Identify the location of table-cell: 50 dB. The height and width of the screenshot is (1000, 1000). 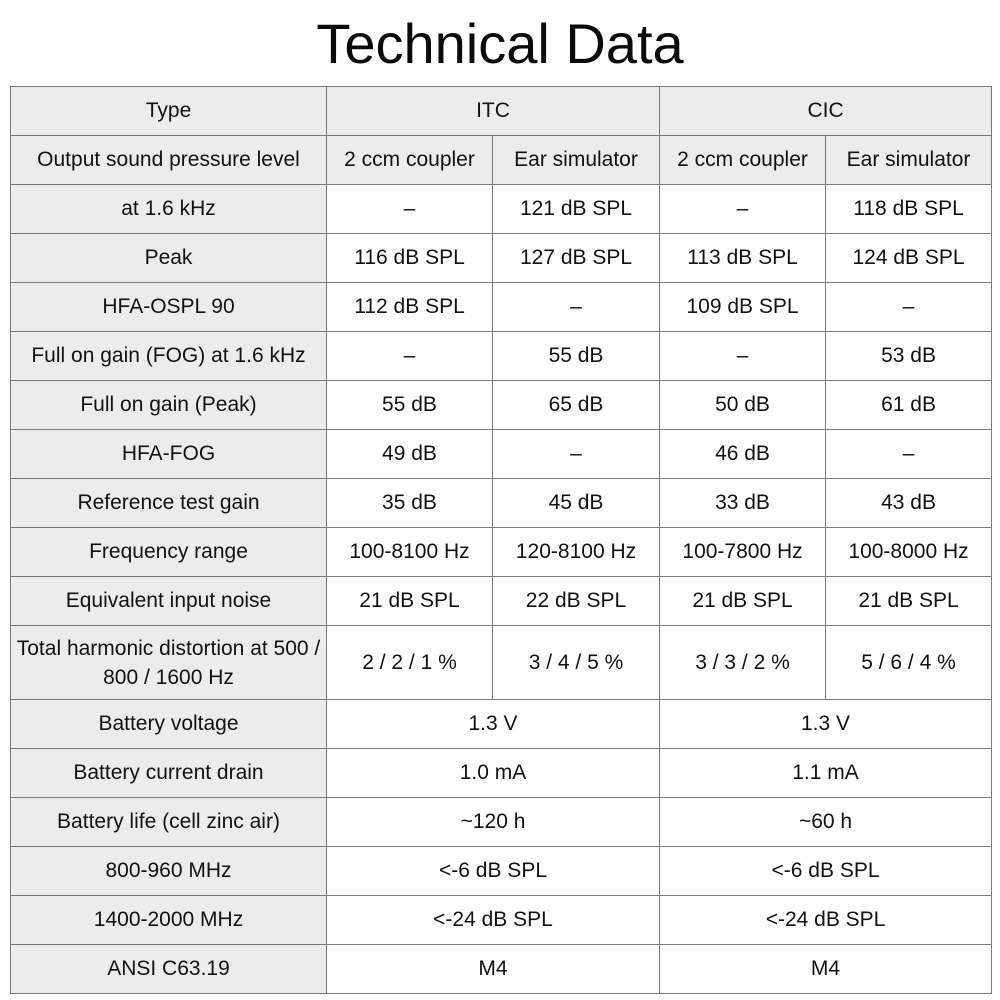
(743, 405).